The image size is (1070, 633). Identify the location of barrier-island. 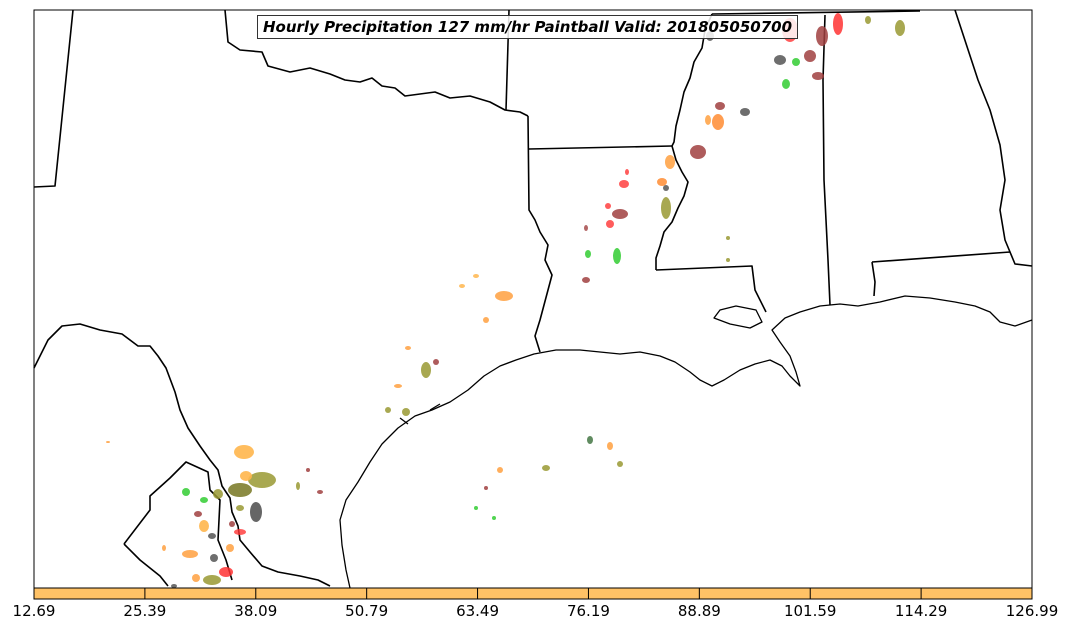
(420, 414).